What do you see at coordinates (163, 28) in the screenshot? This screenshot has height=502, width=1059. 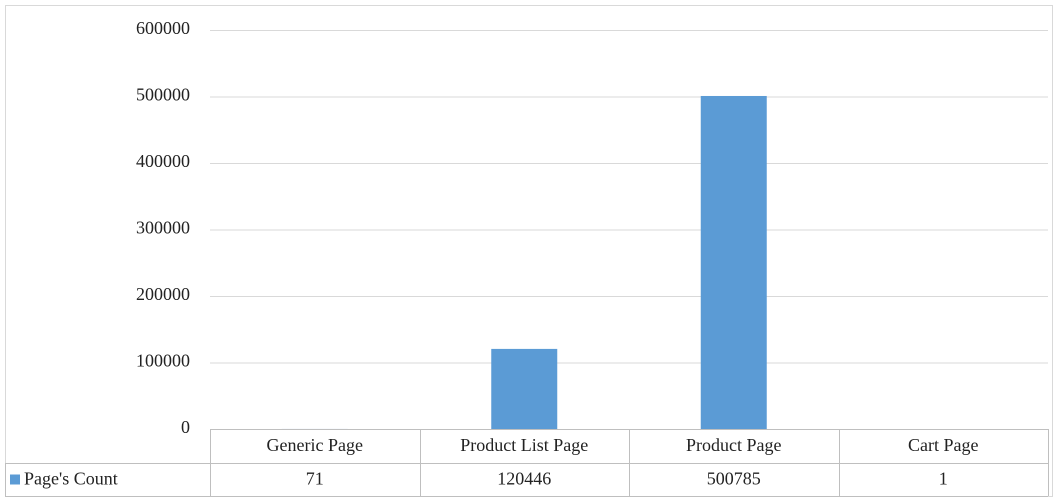 I see `y-tick-label: 600000` at bounding box center [163, 28].